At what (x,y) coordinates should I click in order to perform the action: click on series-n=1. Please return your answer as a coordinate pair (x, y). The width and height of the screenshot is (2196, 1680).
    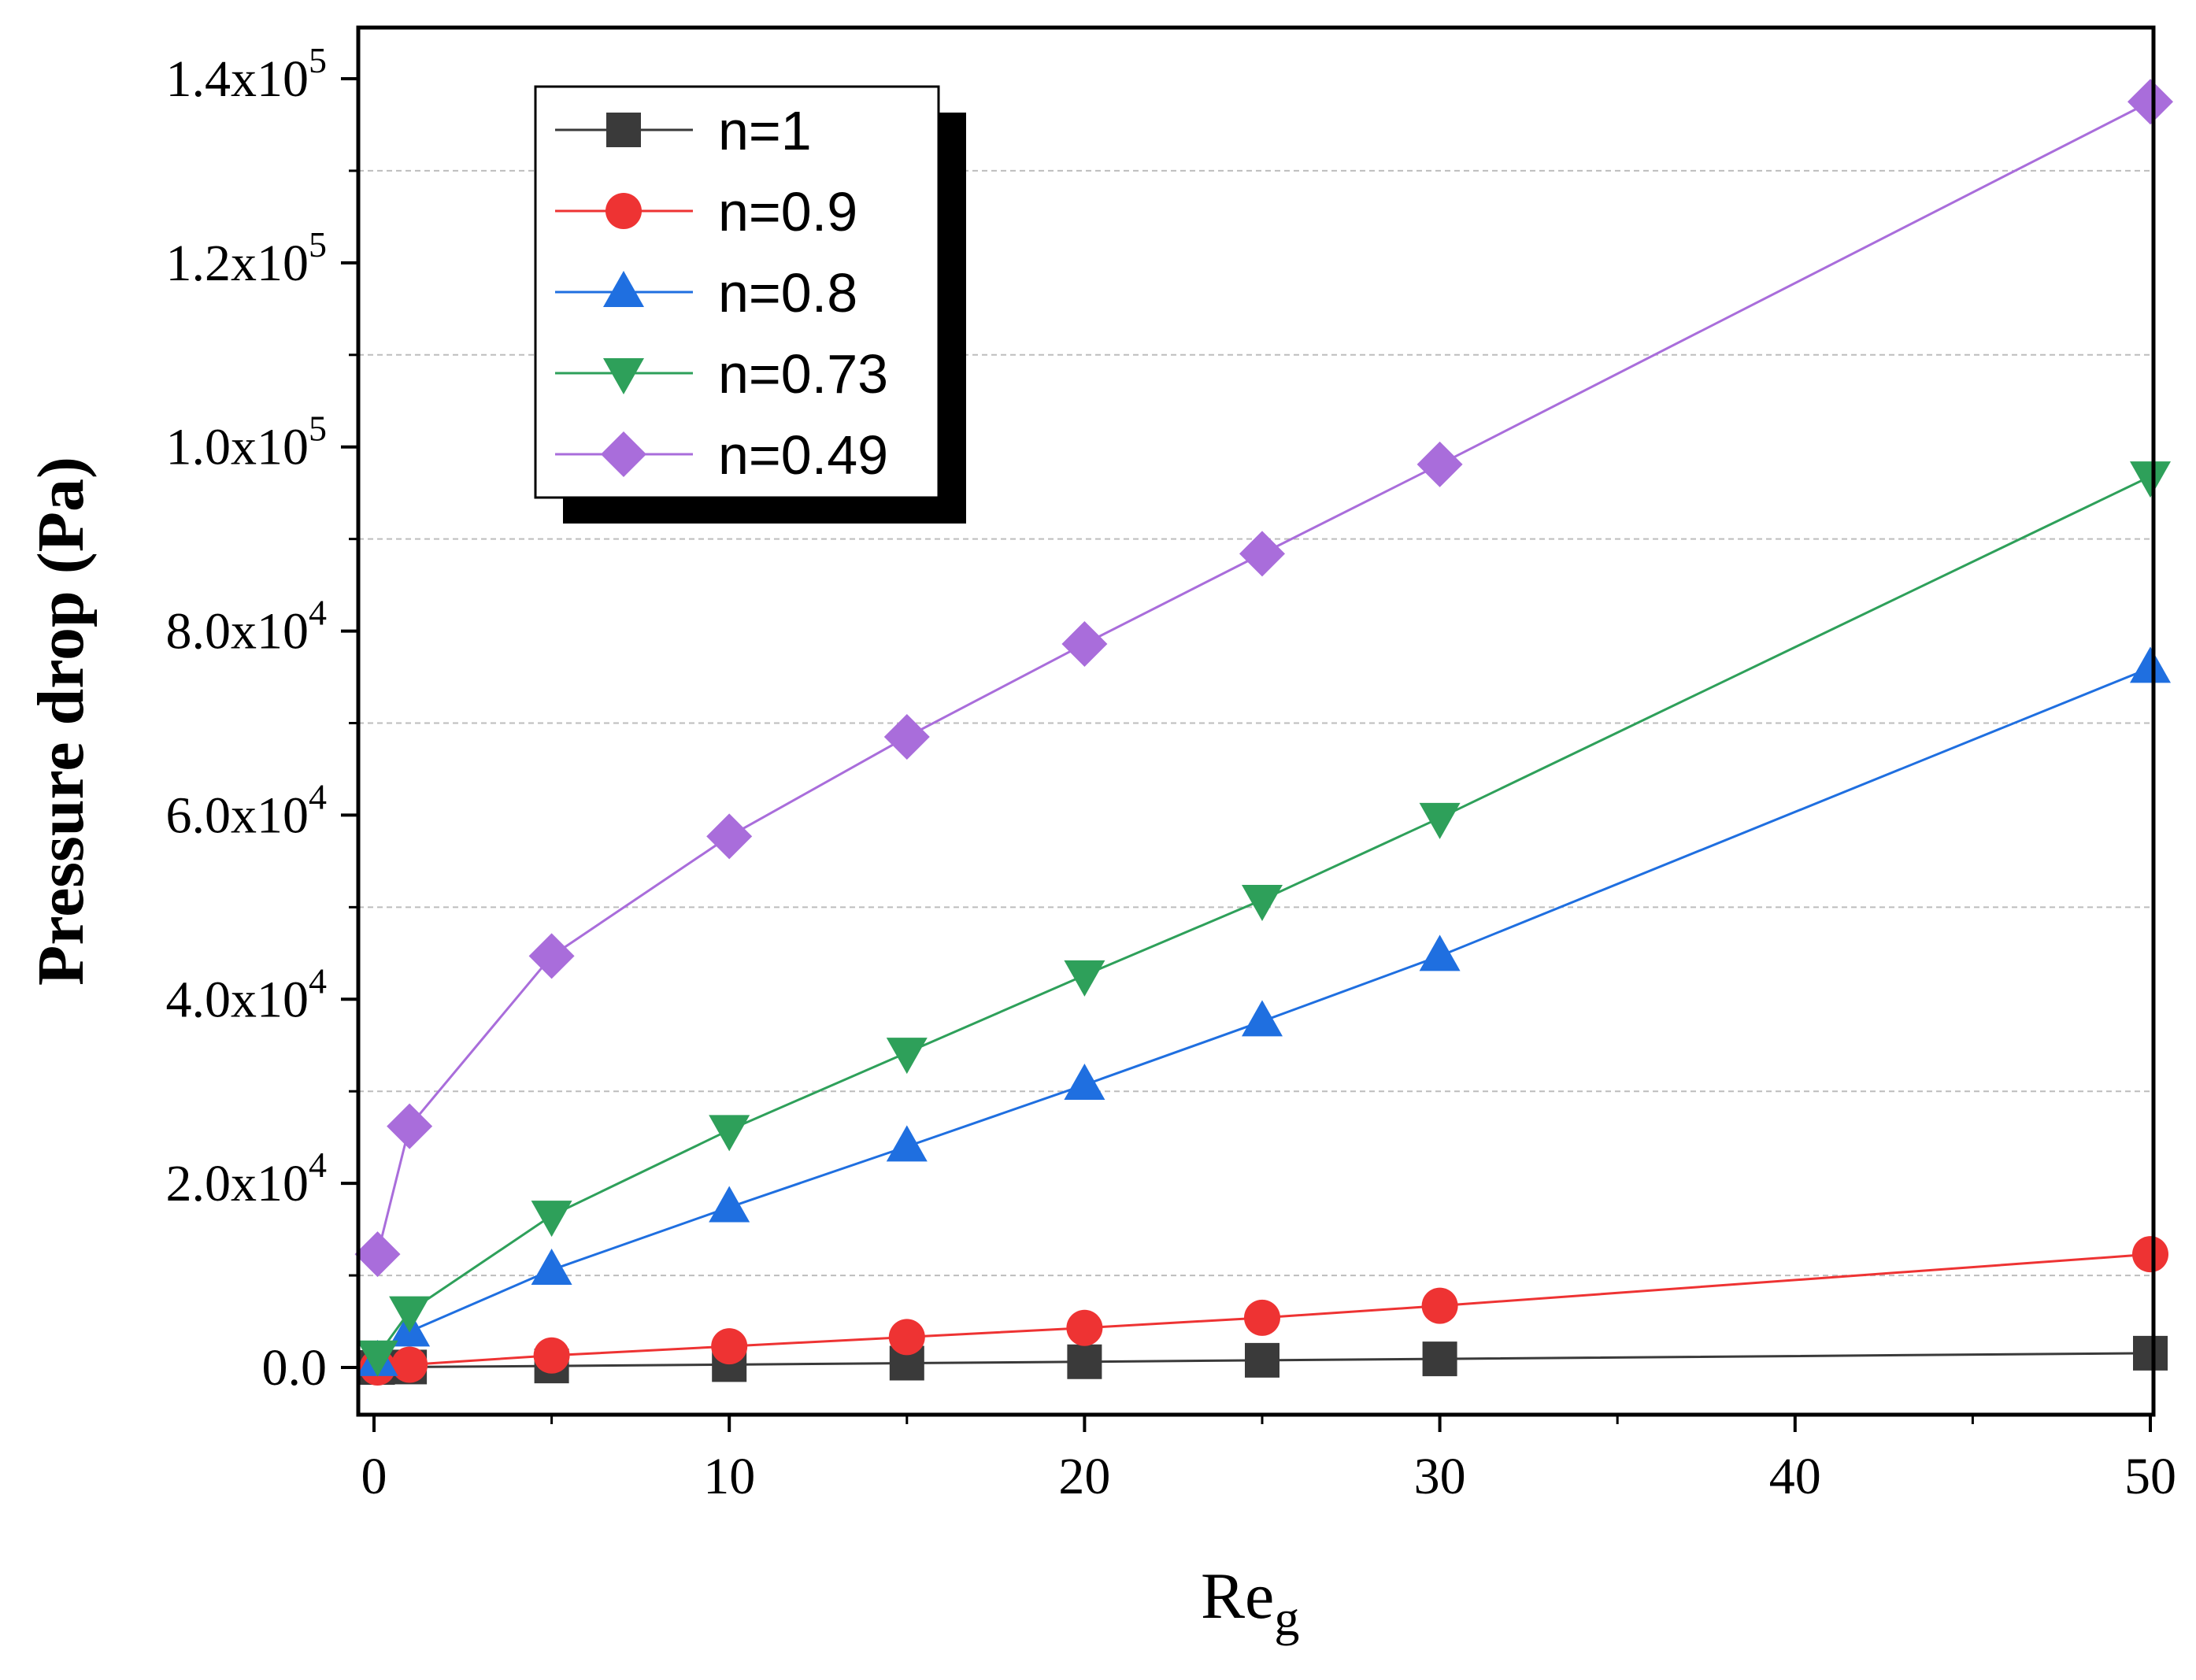
    Looking at the image, I should click on (1264, 1360).